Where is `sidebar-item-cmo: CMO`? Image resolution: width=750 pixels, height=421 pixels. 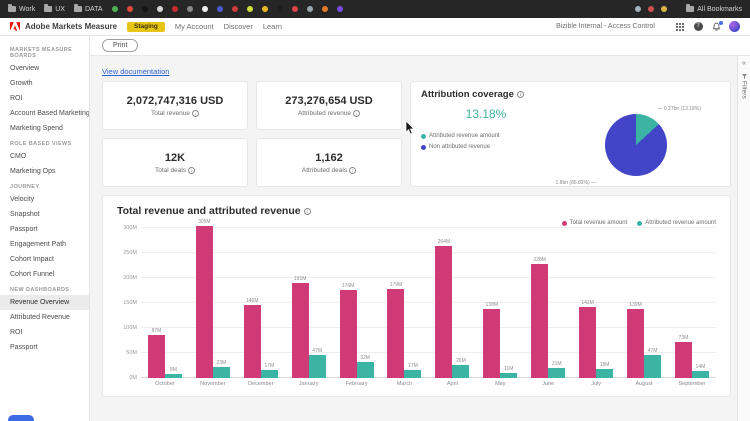 sidebar-item-cmo: CMO is located at coordinates (18, 156).